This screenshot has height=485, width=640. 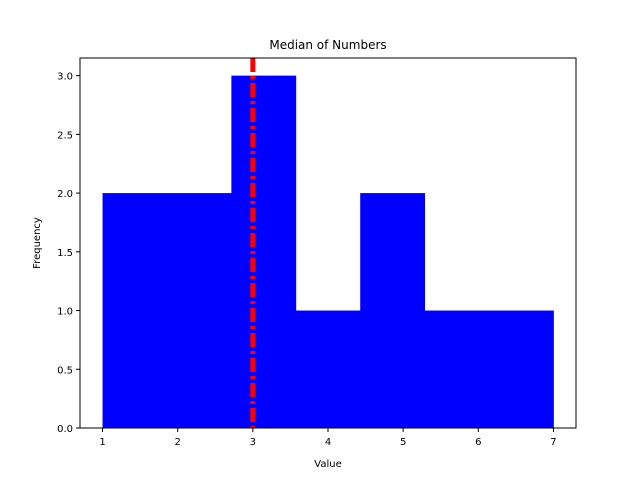 What do you see at coordinates (65, 77) in the screenshot?
I see `y-tick-label-3.0: 3.0` at bounding box center [65, 77].